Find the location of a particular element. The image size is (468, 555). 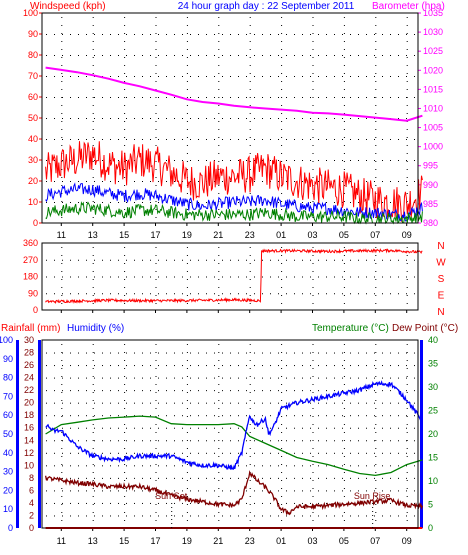

x-tick-label: 17 is located at coordinates (155, 541).